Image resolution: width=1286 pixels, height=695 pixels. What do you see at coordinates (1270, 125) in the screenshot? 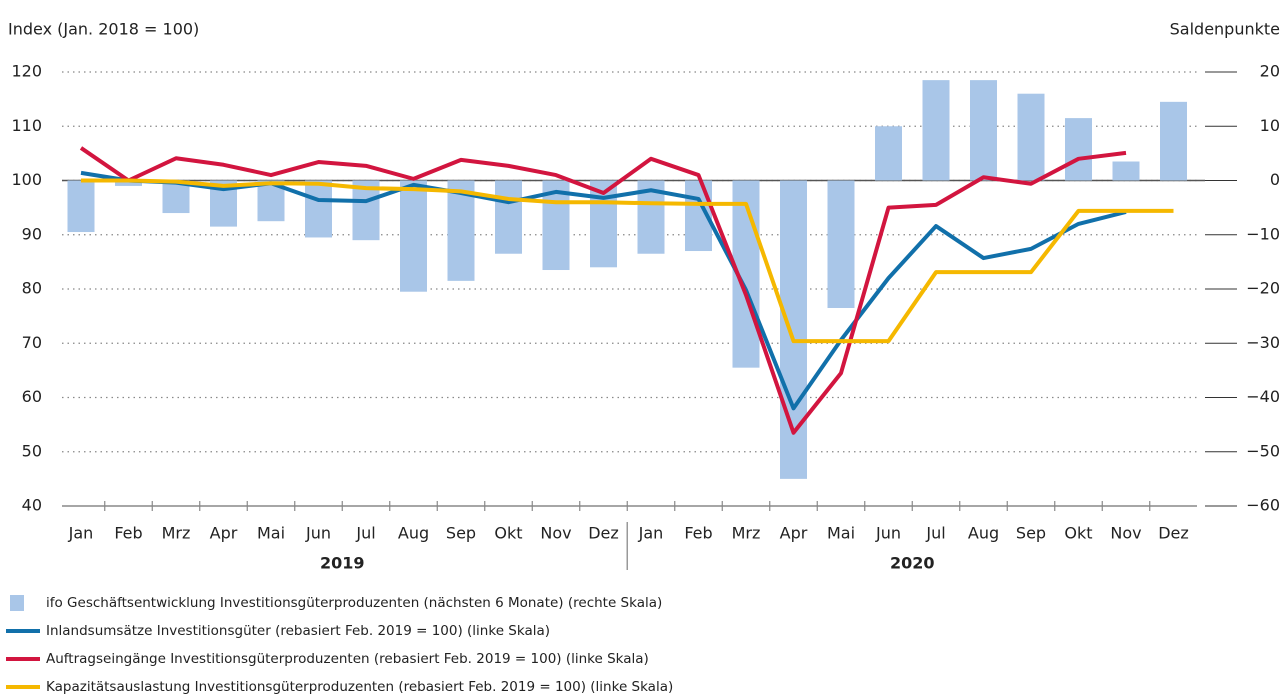
I see `y2-tick-label: 10` at bounding box center [1270, 125].